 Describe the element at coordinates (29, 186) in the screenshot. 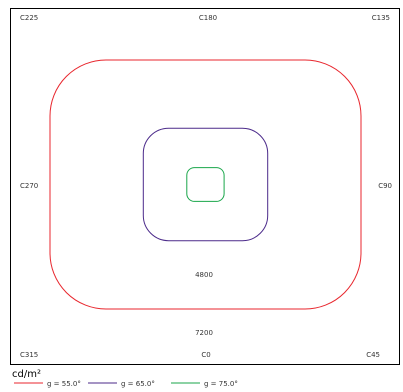

I see `plane-label-c270: C270` at that location.